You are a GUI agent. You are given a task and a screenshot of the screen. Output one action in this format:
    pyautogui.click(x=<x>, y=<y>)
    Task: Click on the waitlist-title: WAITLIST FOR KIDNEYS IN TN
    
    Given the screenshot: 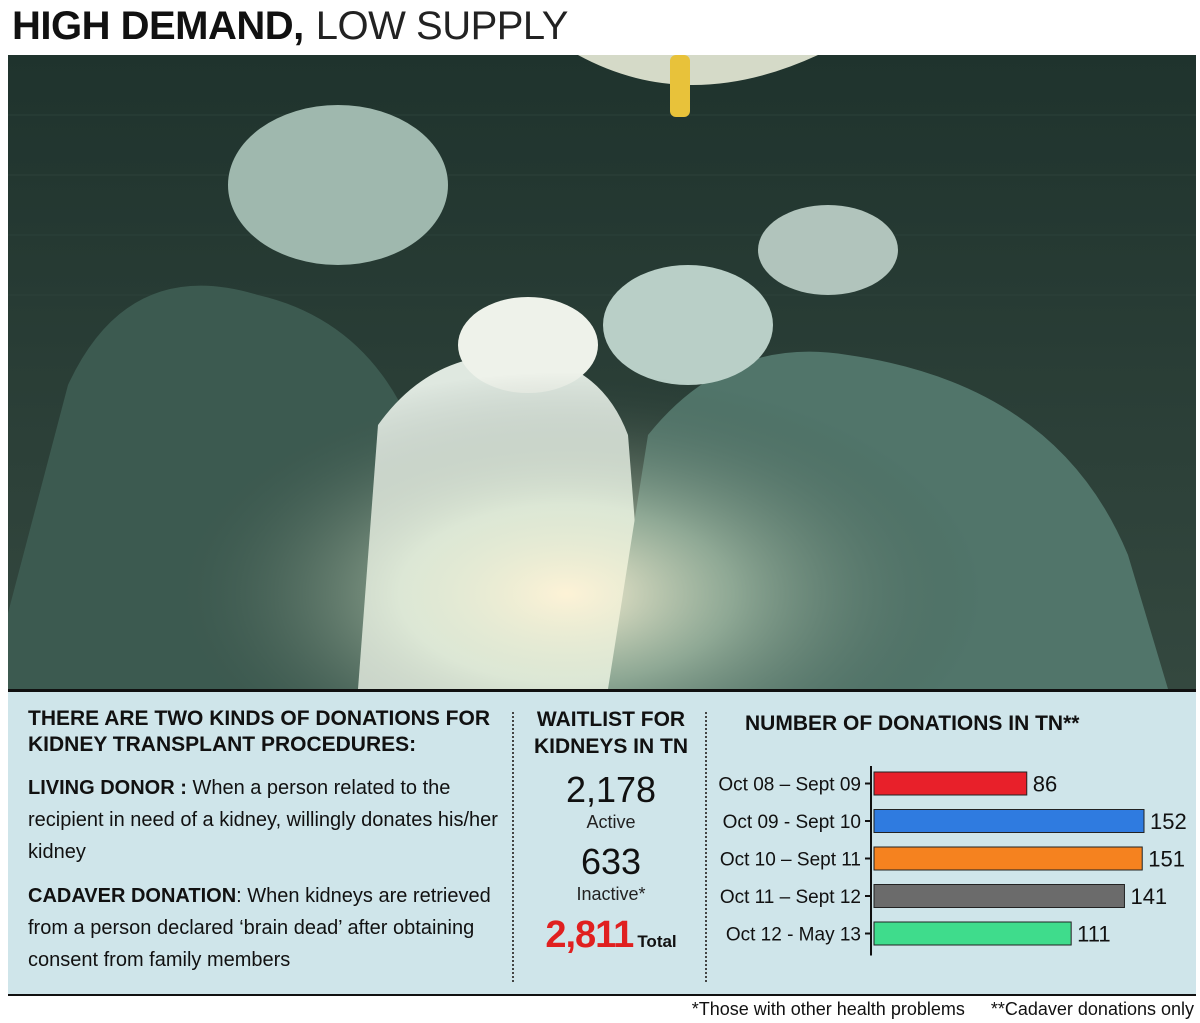 What is the action you would take?
    pyautogui.click(x=610, y=733)
    